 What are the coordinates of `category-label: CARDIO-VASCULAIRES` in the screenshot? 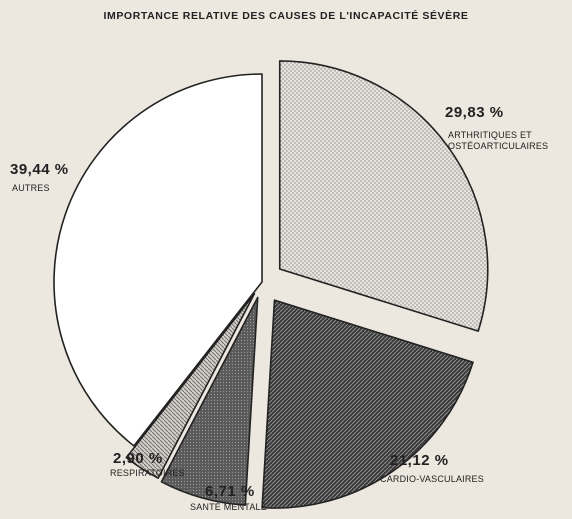 It's located at (432, 479).